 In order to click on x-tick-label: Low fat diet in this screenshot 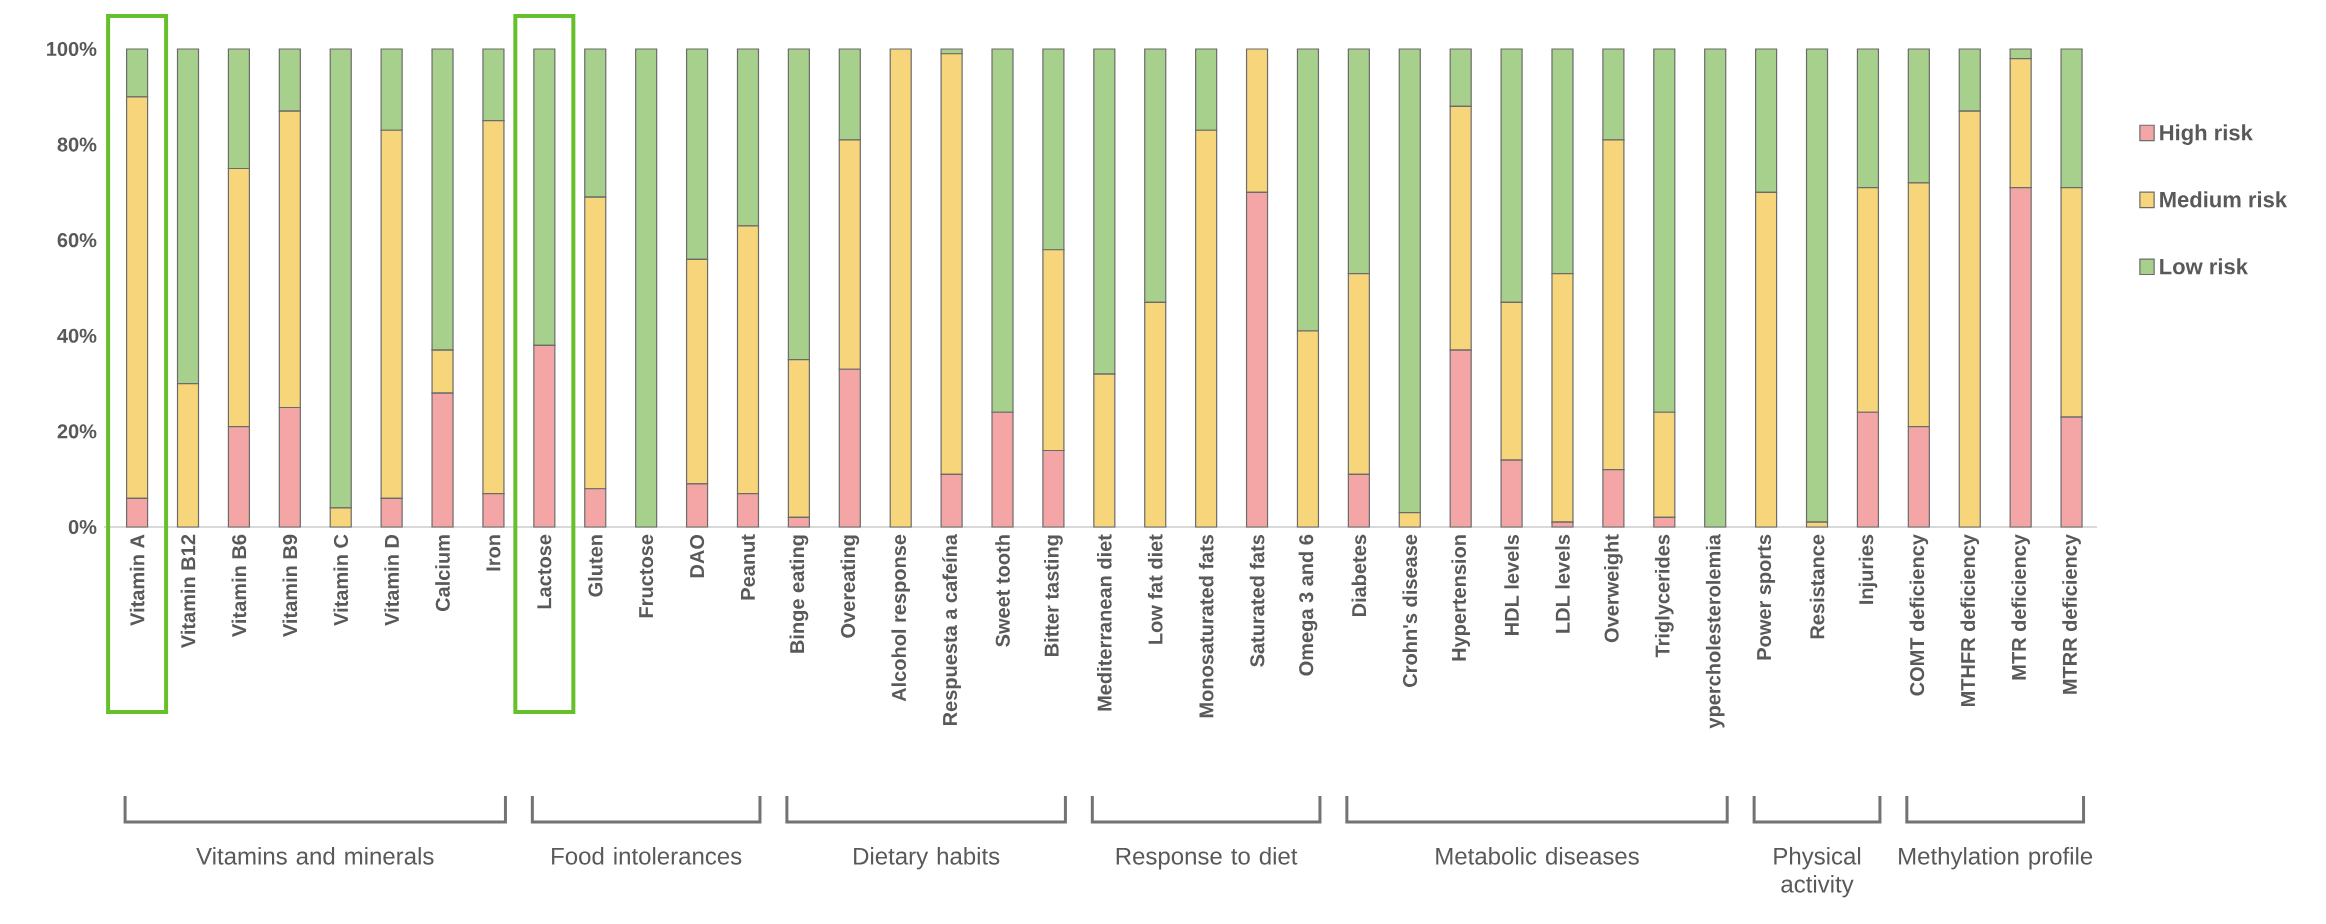, I will do `click(1155, 589)`.